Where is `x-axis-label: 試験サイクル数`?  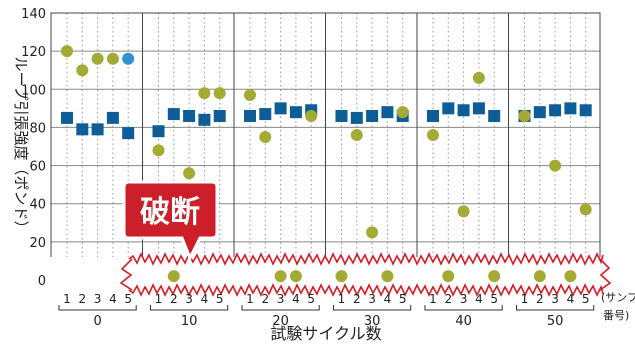
x-axis-label: 試験サイクル数 is located at coordinates (325, 333).